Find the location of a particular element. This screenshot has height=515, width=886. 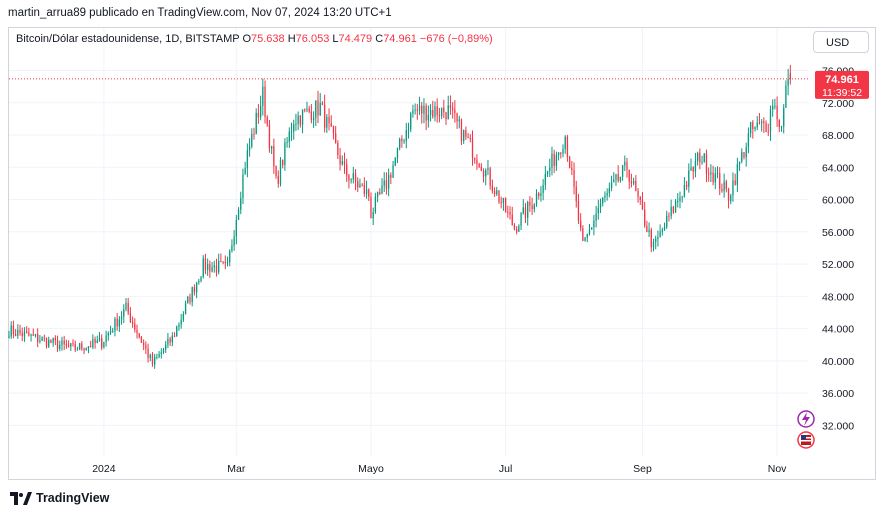

y-tick-label: 40.000 is located at coordinates (838, 362).